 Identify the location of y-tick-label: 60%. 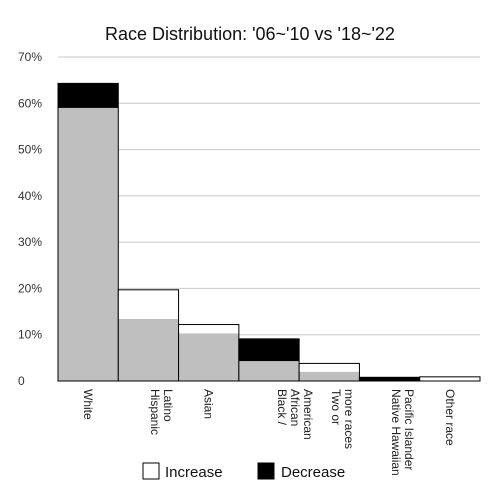
(30, 103).